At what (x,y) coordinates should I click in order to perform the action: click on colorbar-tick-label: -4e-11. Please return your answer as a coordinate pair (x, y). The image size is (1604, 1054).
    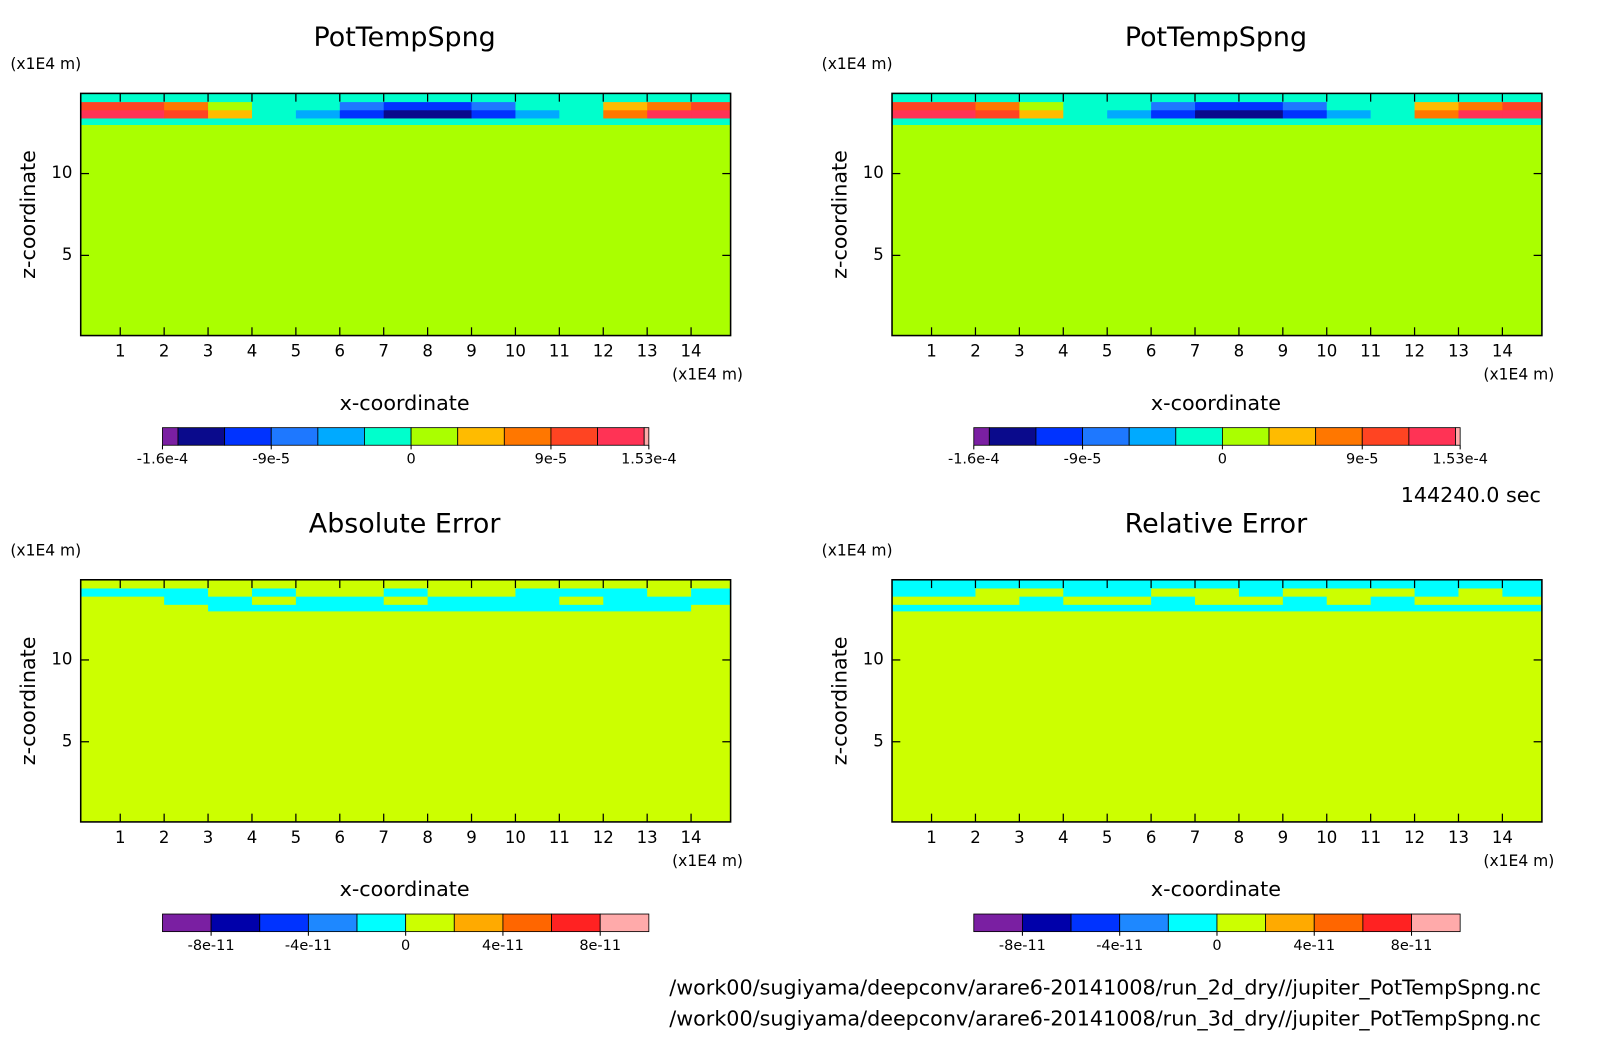
    Looking at the image, I should click on (1119, 946).